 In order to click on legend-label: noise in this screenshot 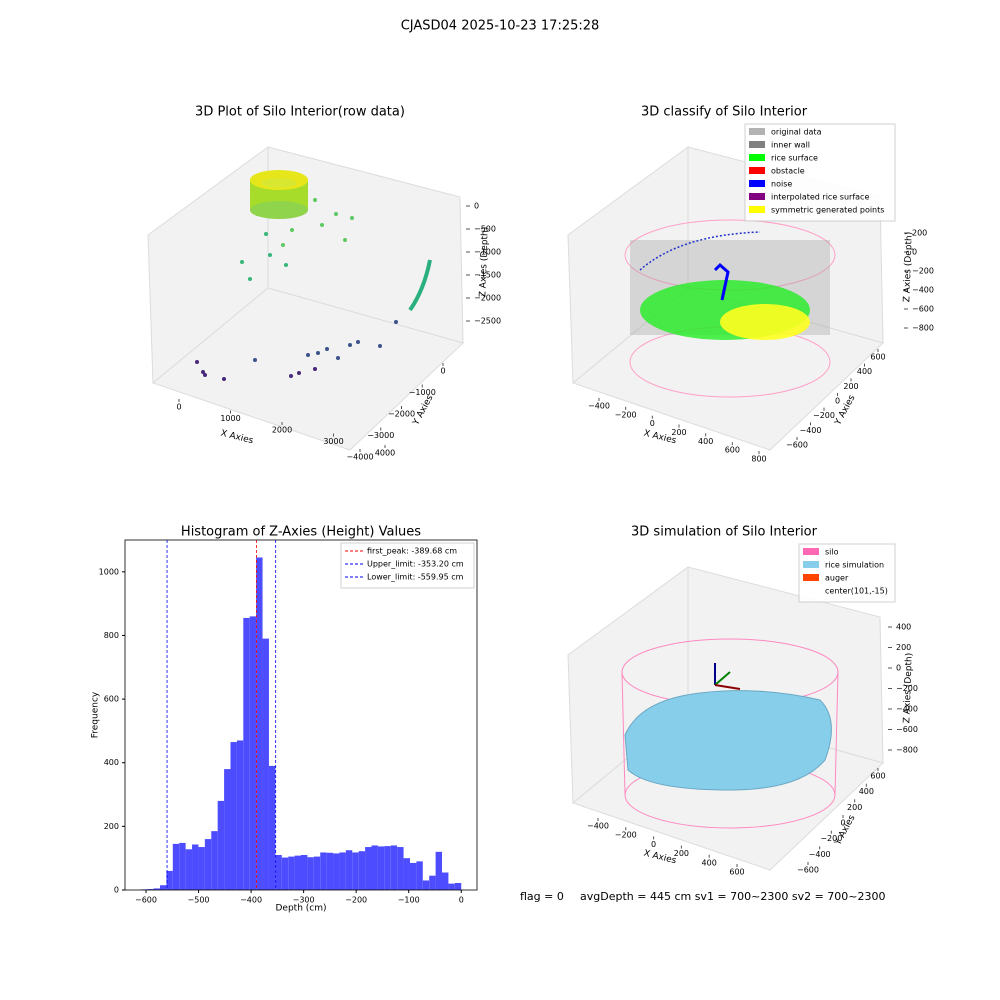, I will do `click(781, 184)`.